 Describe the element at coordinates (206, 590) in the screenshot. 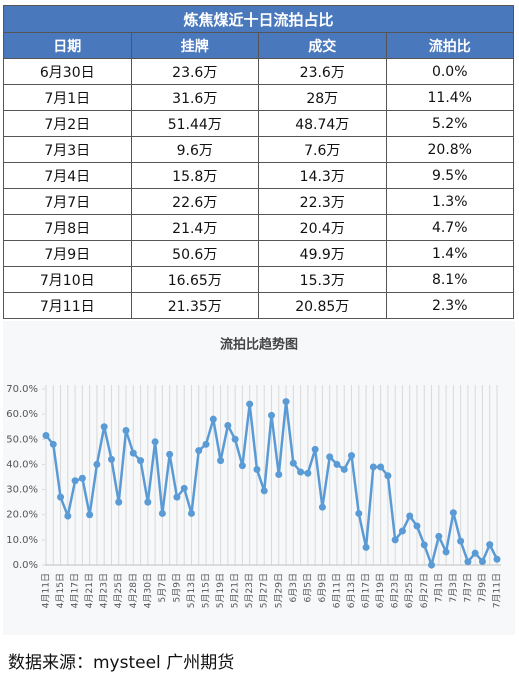

I see `x-tick-label: 5月15日` at that location.